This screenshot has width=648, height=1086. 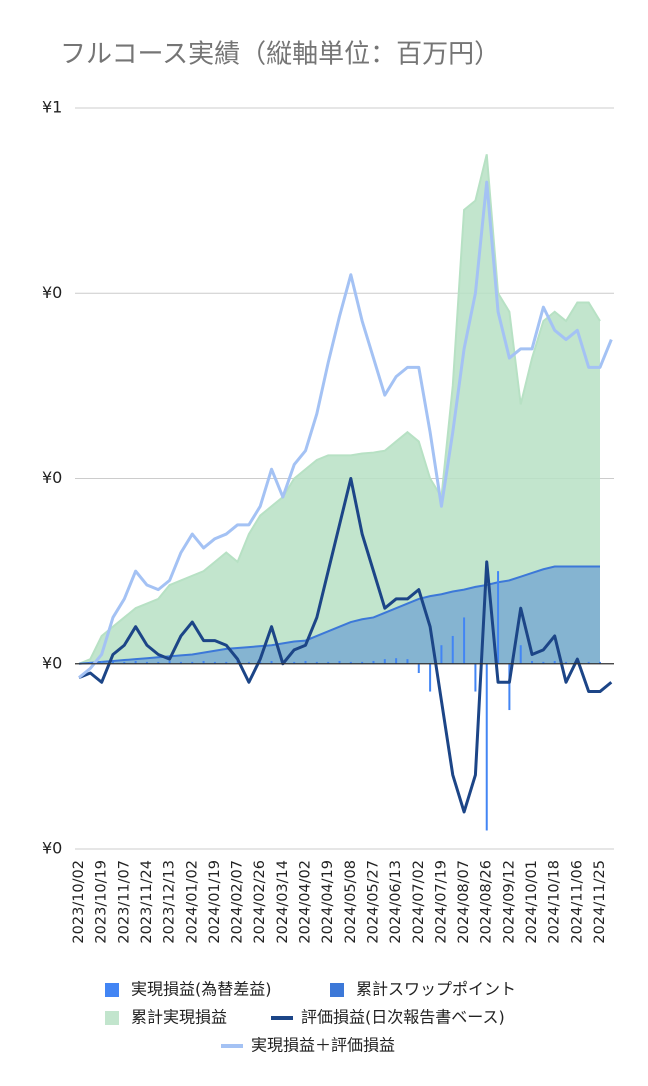 I want to click on x-tick-label: 2024/03/14, so click(x=283, y=902).